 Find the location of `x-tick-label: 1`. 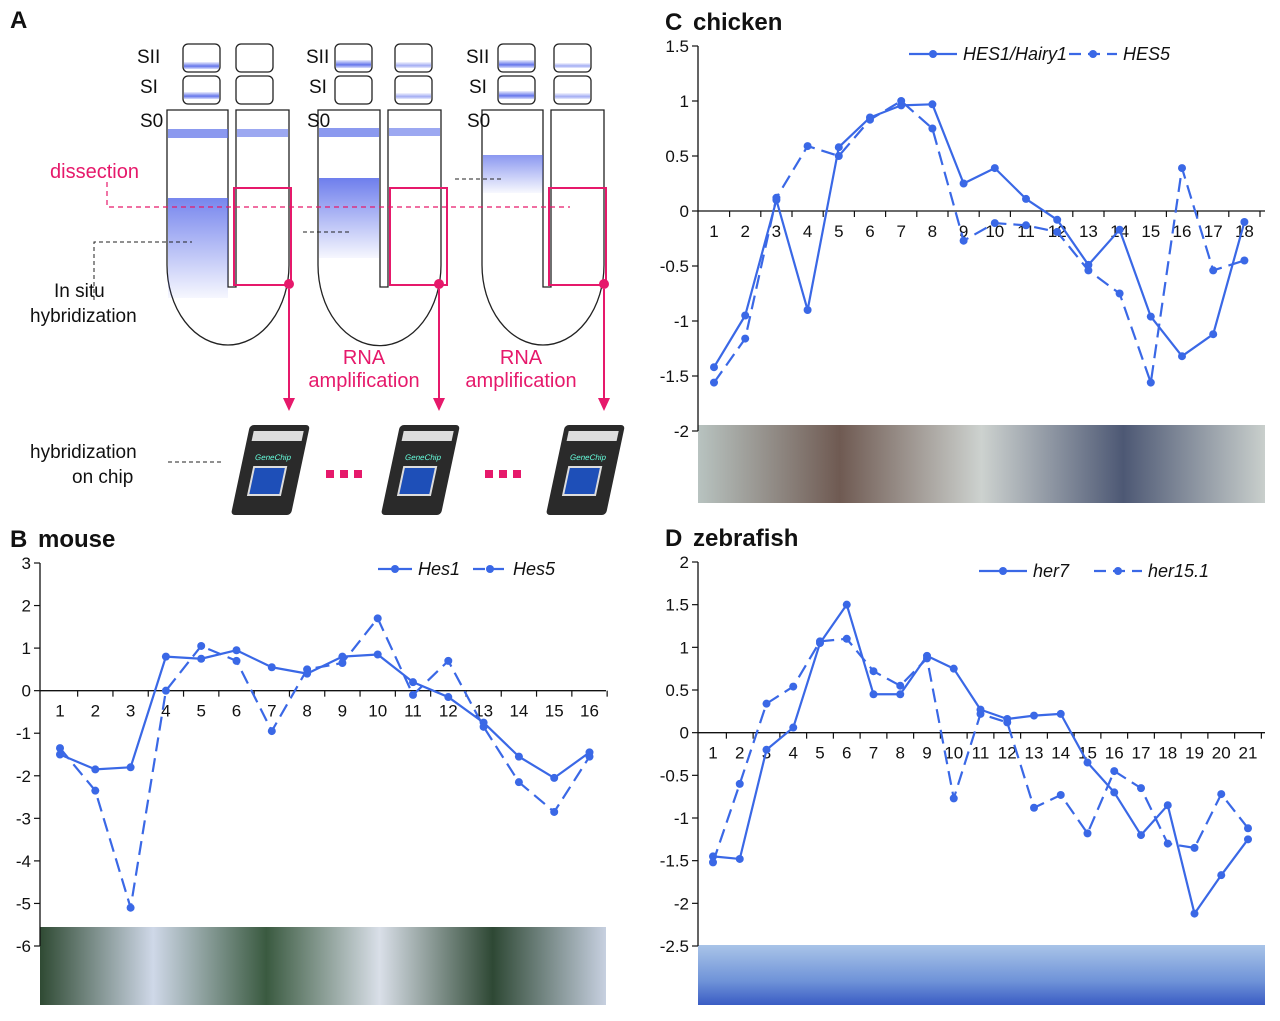

x-tick-label: 1 is located at coordinates (712, 753).